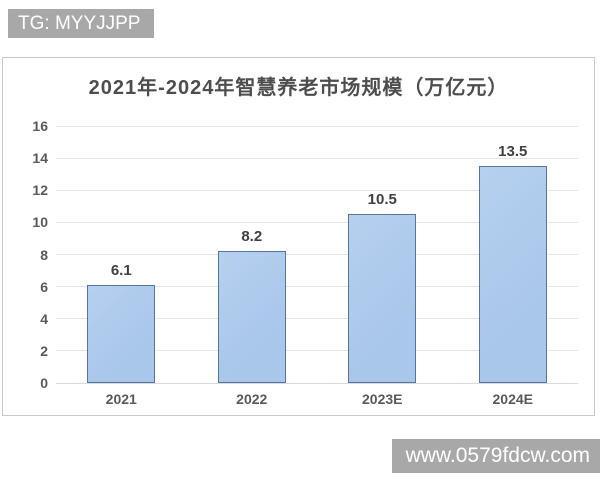 Image resolution: width=600 pixels, height=480 pixels. What do you see at coordinates (44, 383) in the screenshot?
I see `y-tick-label: 0` at bounding box center [44, 383].